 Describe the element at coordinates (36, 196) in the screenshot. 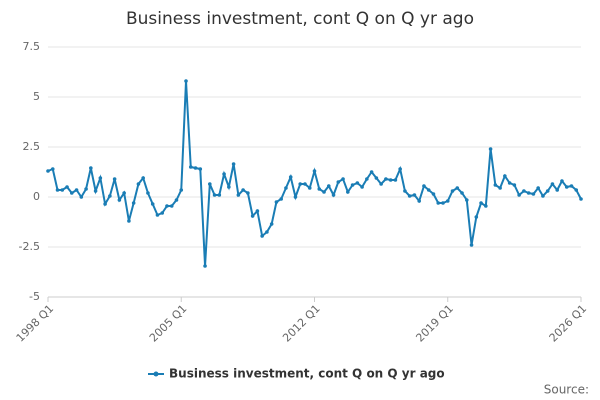

I see `y-tick-label: 0` at that location.